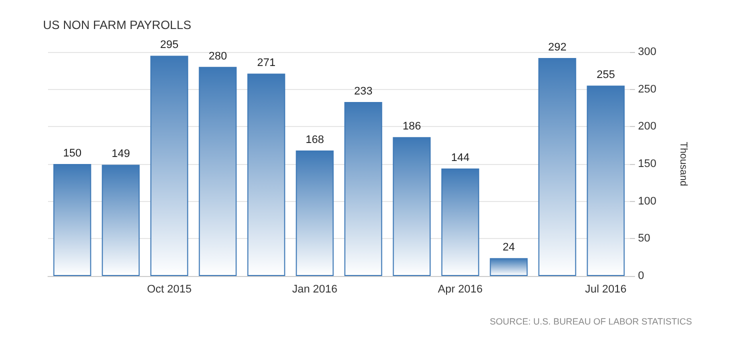  What do you see at coordinates (605, 290) in the screenshot?
I see `x-tick-label: Jul 2016` at bounding box center [605, 290].